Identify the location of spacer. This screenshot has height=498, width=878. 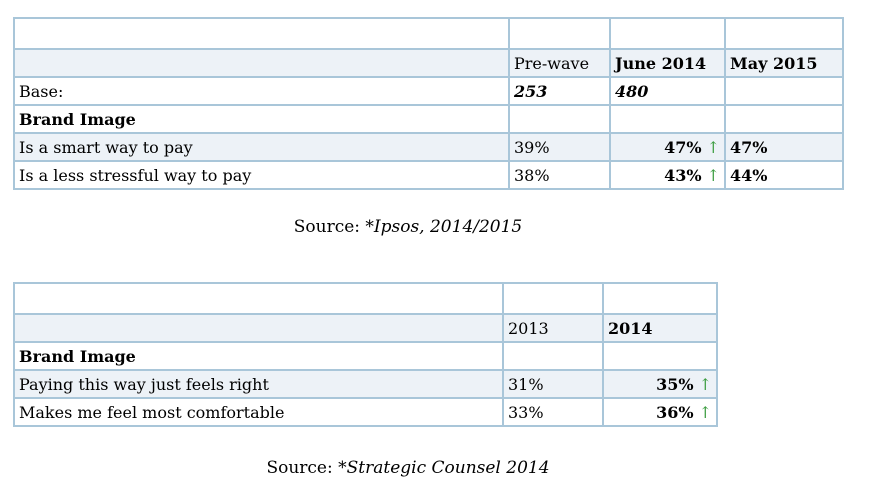
(445, 259).